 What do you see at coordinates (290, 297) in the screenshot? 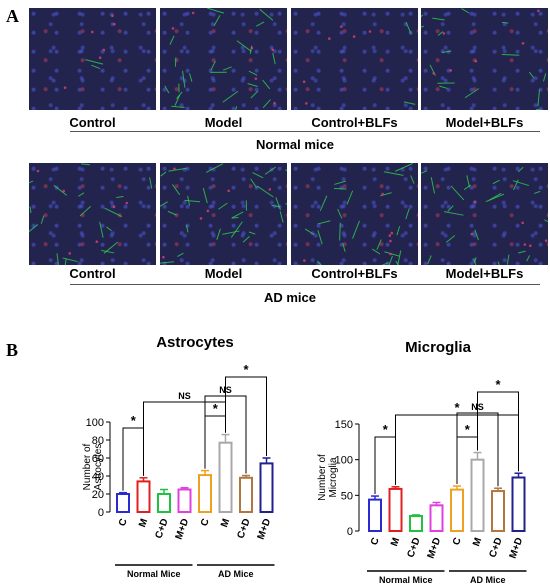
I see `ad-mice-group-label: AD mice` at bounding box center [290, 297].